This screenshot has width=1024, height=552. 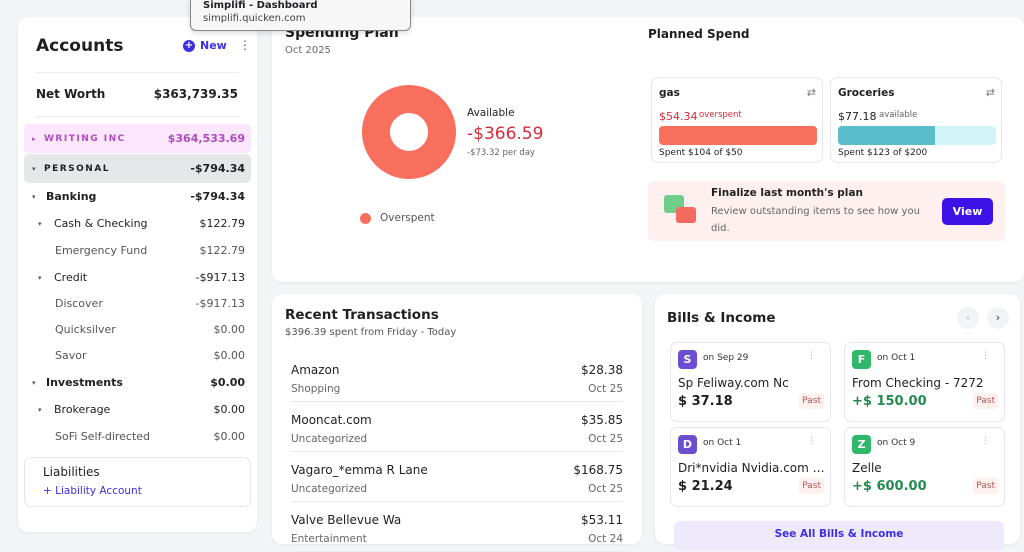 I want to click on finalize-minus-icon, so click(x=686, y=215).